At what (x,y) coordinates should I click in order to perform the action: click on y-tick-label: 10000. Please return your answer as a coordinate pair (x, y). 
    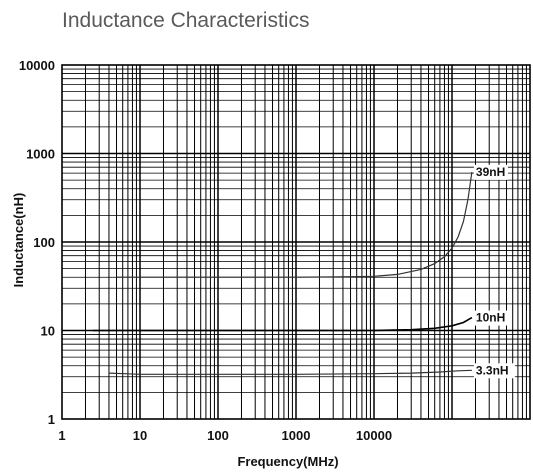
    Looking at the image, I should click on (37, 65).